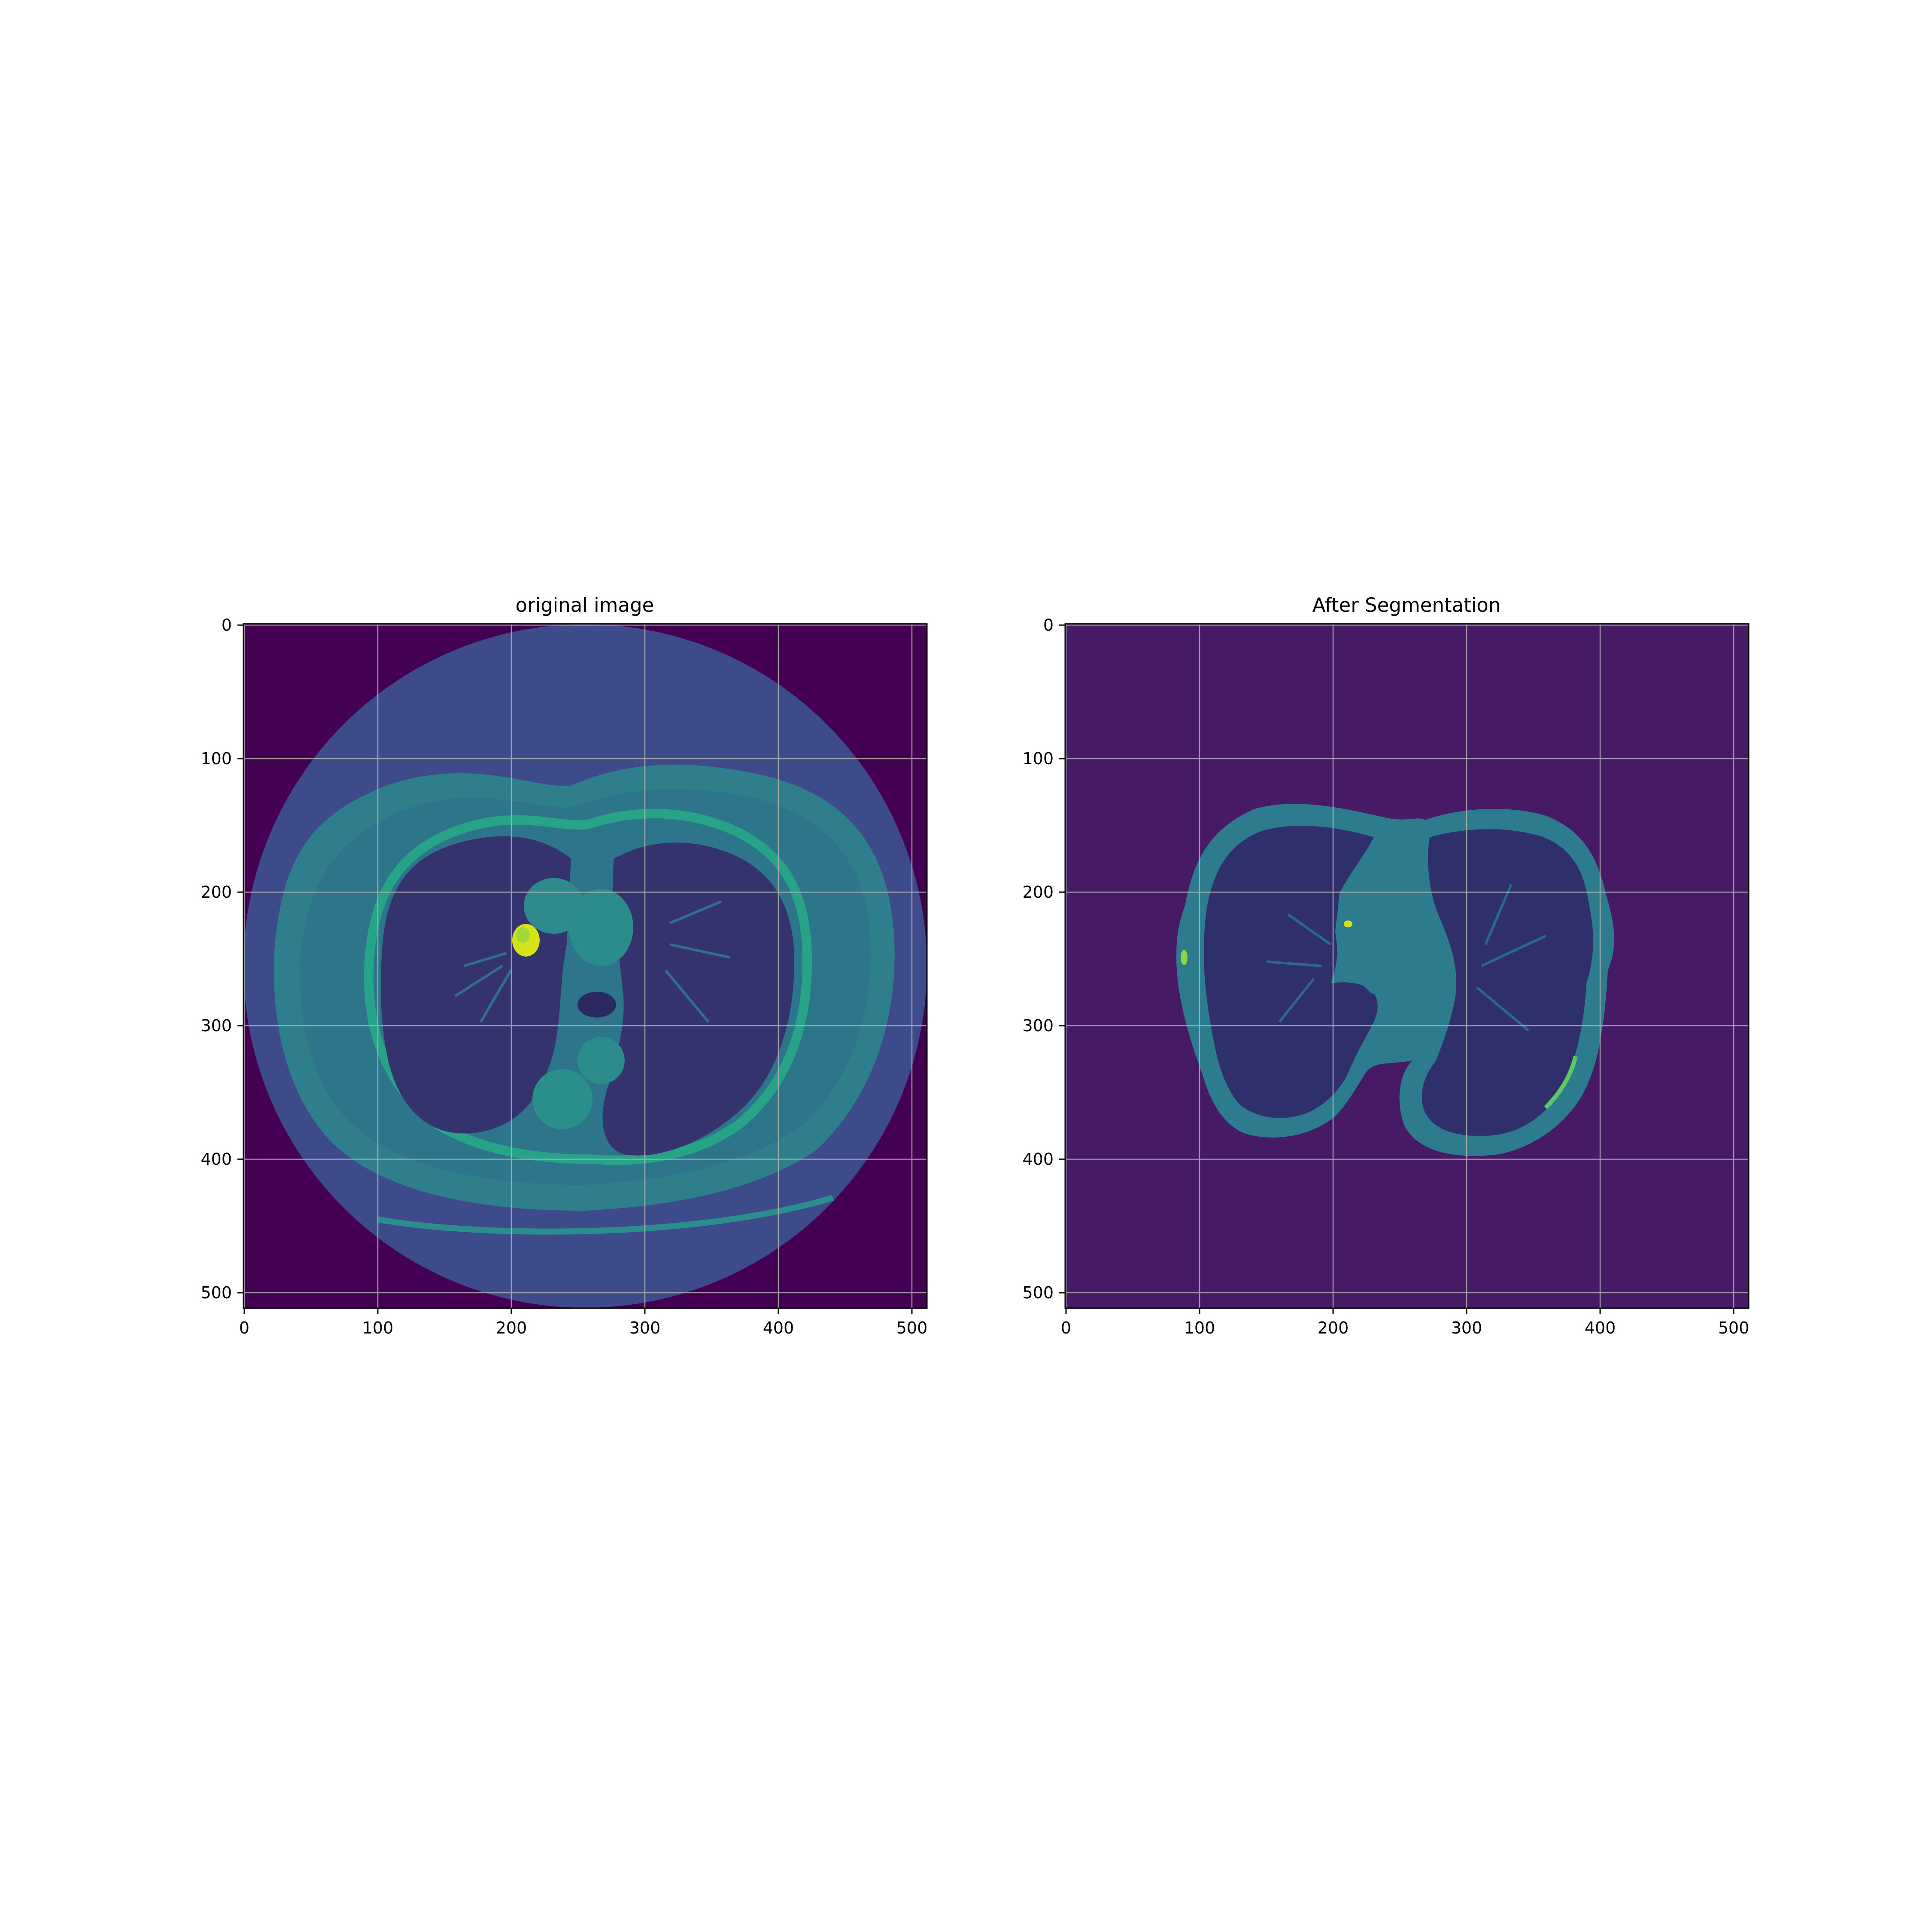 This screenshot has width=1932, height=1932. I want to click on panel-title-original: original image, so click(585, 605).